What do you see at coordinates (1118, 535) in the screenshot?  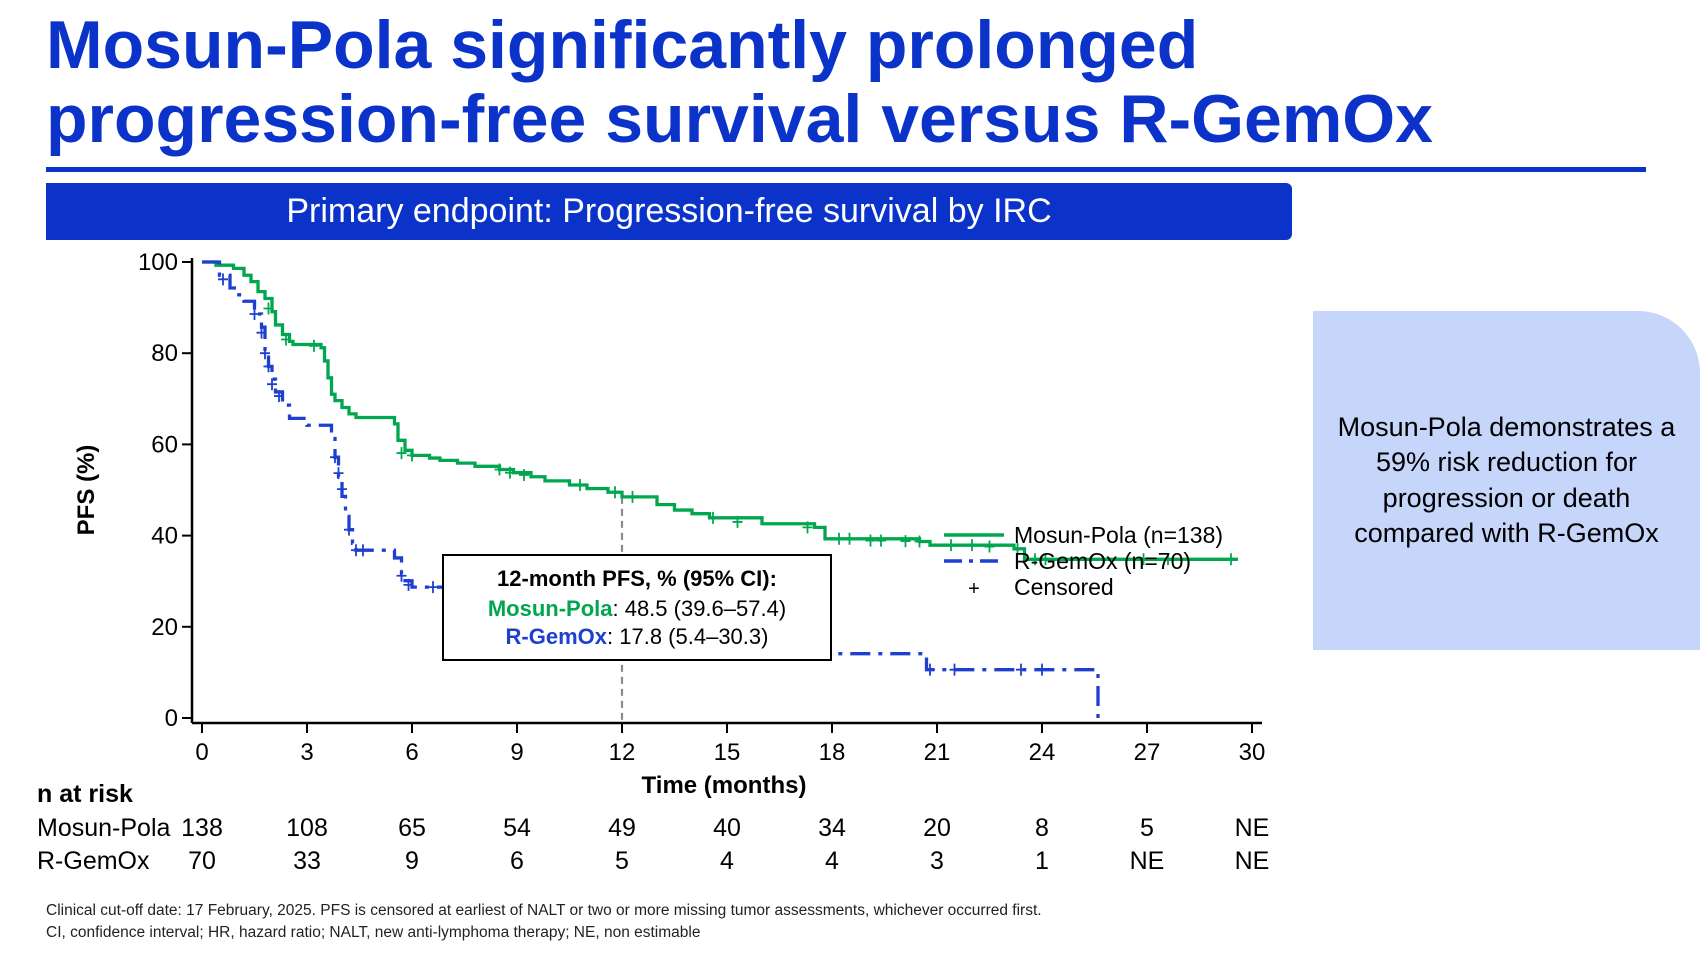 I see `legend-label: Mosun-Pola (n=138)` at bounding box center [1118, 535].